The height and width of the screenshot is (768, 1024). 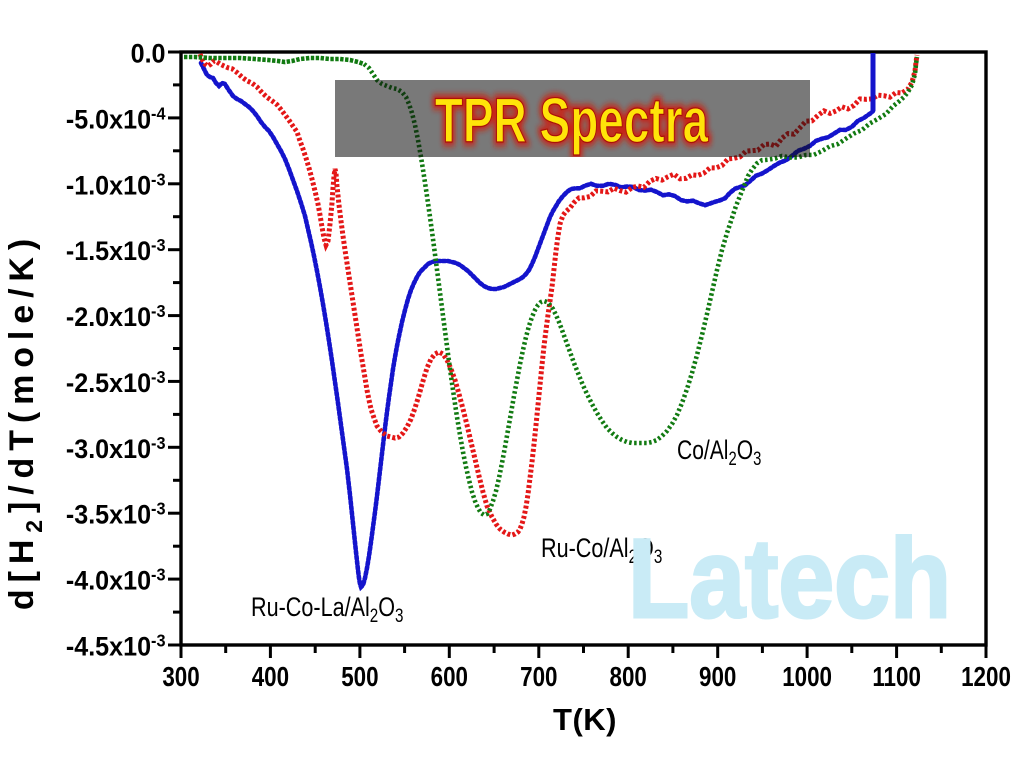 I want to click on svg-text: -4.5x10-3, so click(x=116, y=646).